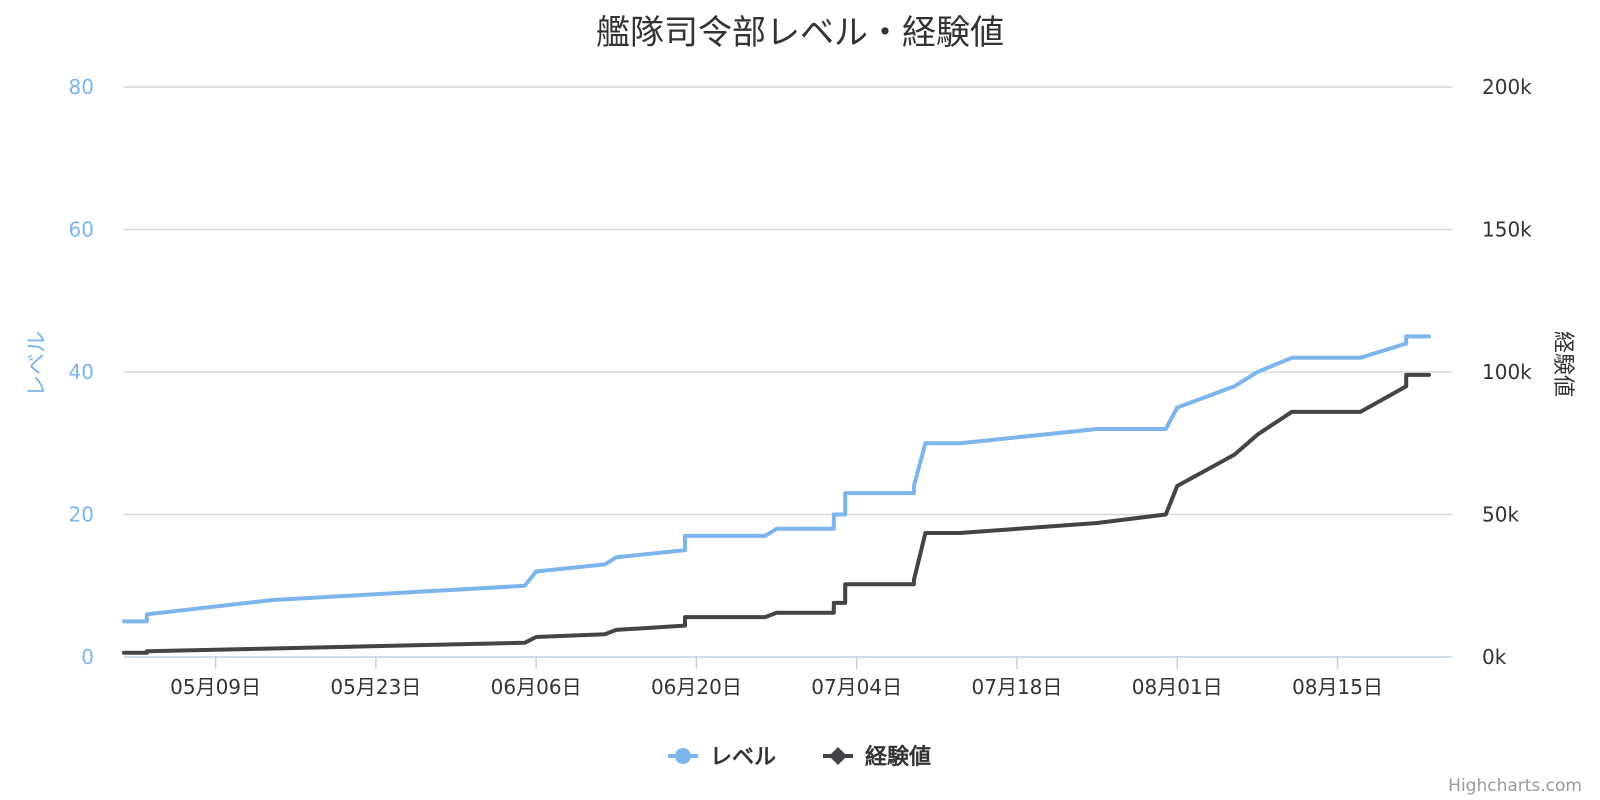  Describe the element at coordinates (536, 687) in the screenshot. I see `x-tick-label: 06月06日` at that location.